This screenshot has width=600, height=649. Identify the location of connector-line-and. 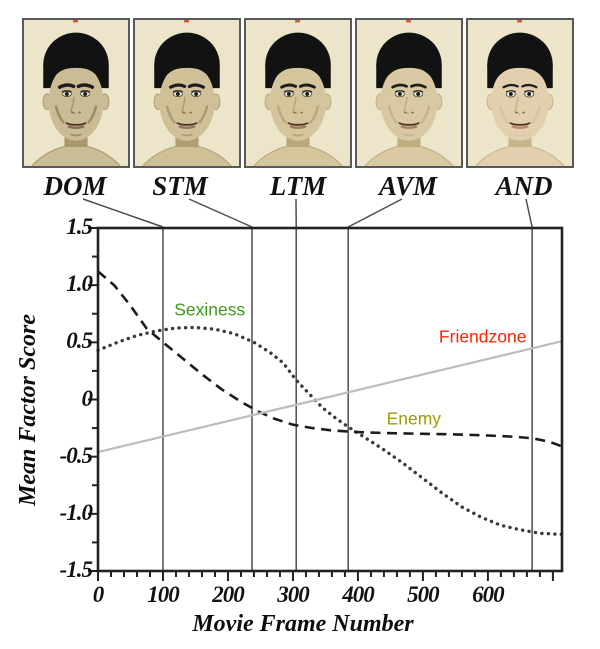
(529, 213).